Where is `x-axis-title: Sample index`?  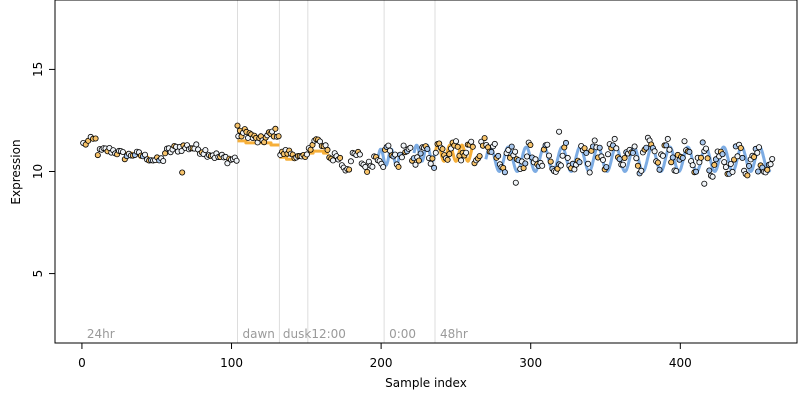
x-axis-title: Sample index is located at coordinates (426, 383).